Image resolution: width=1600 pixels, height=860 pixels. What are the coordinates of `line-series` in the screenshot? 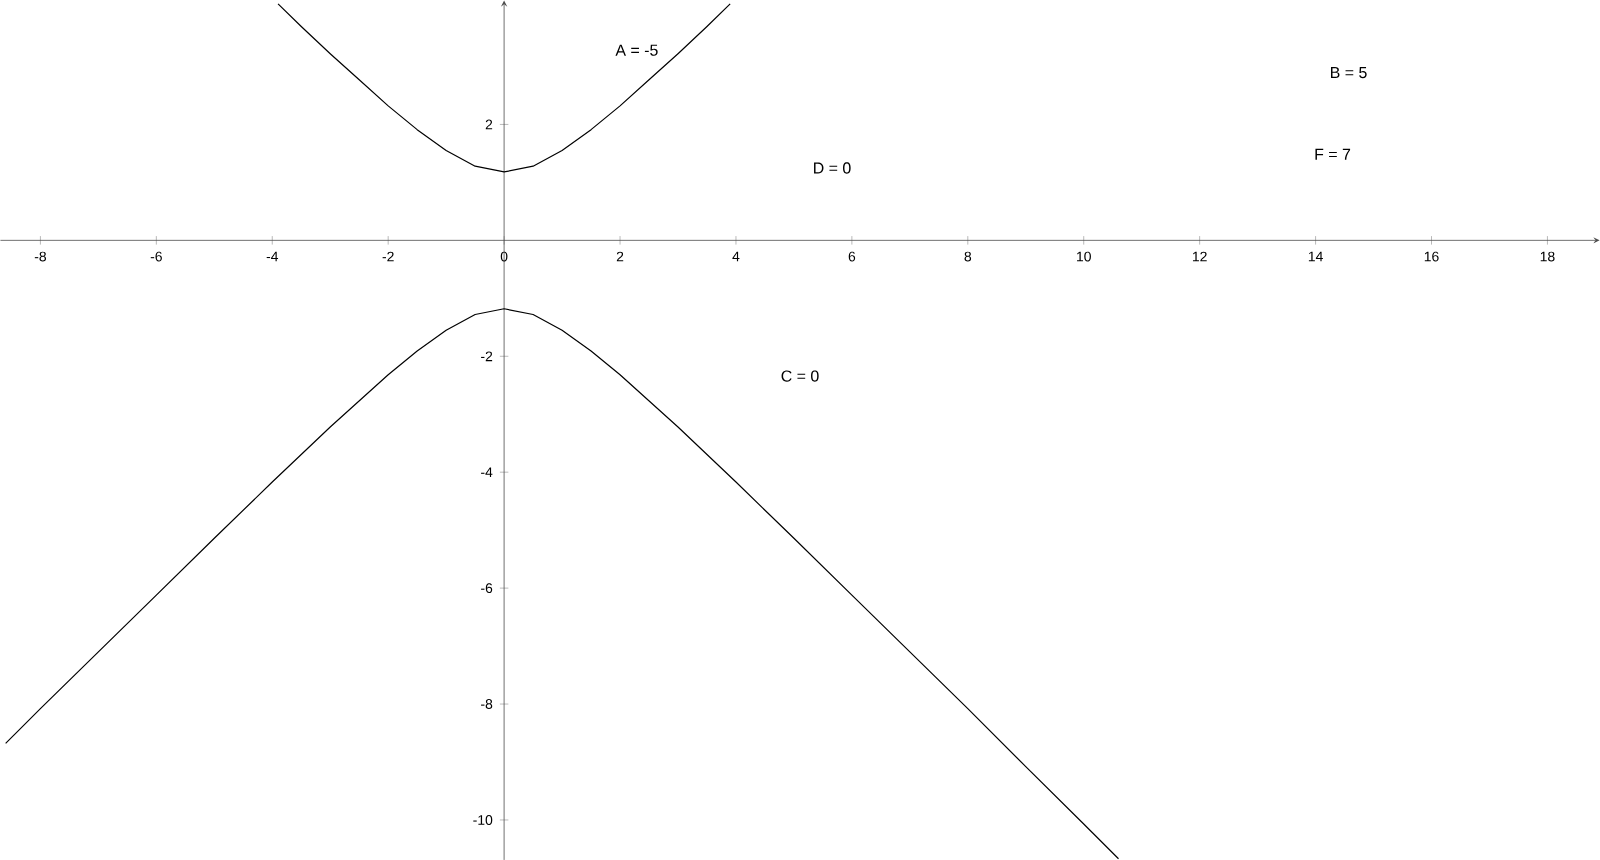 It's located at (504, 88).